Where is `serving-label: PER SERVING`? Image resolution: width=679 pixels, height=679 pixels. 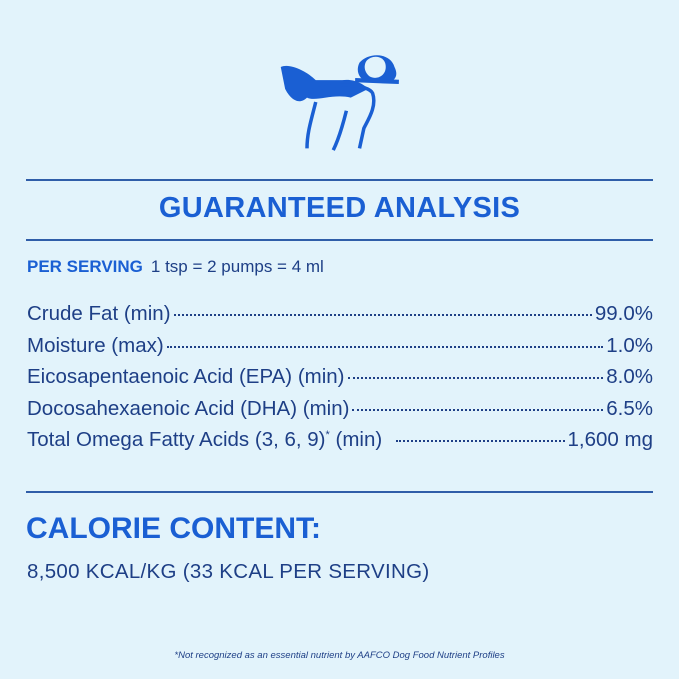 serving-label: PER SERVING is located at coordinates (85, 266).